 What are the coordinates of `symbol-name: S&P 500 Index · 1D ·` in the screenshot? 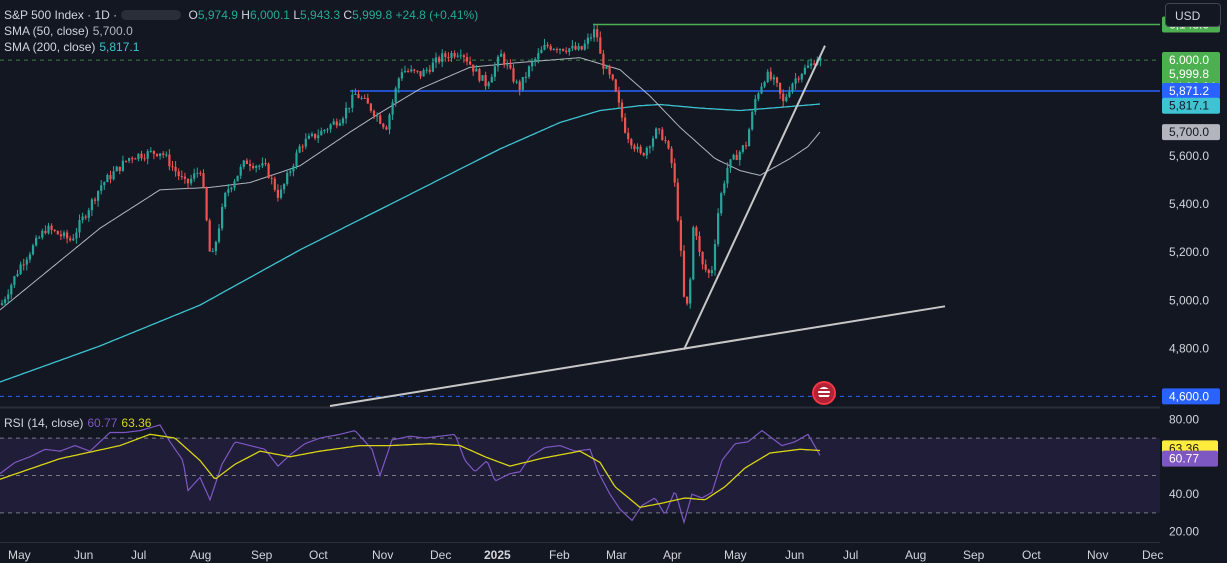 It's located at (61, 15).